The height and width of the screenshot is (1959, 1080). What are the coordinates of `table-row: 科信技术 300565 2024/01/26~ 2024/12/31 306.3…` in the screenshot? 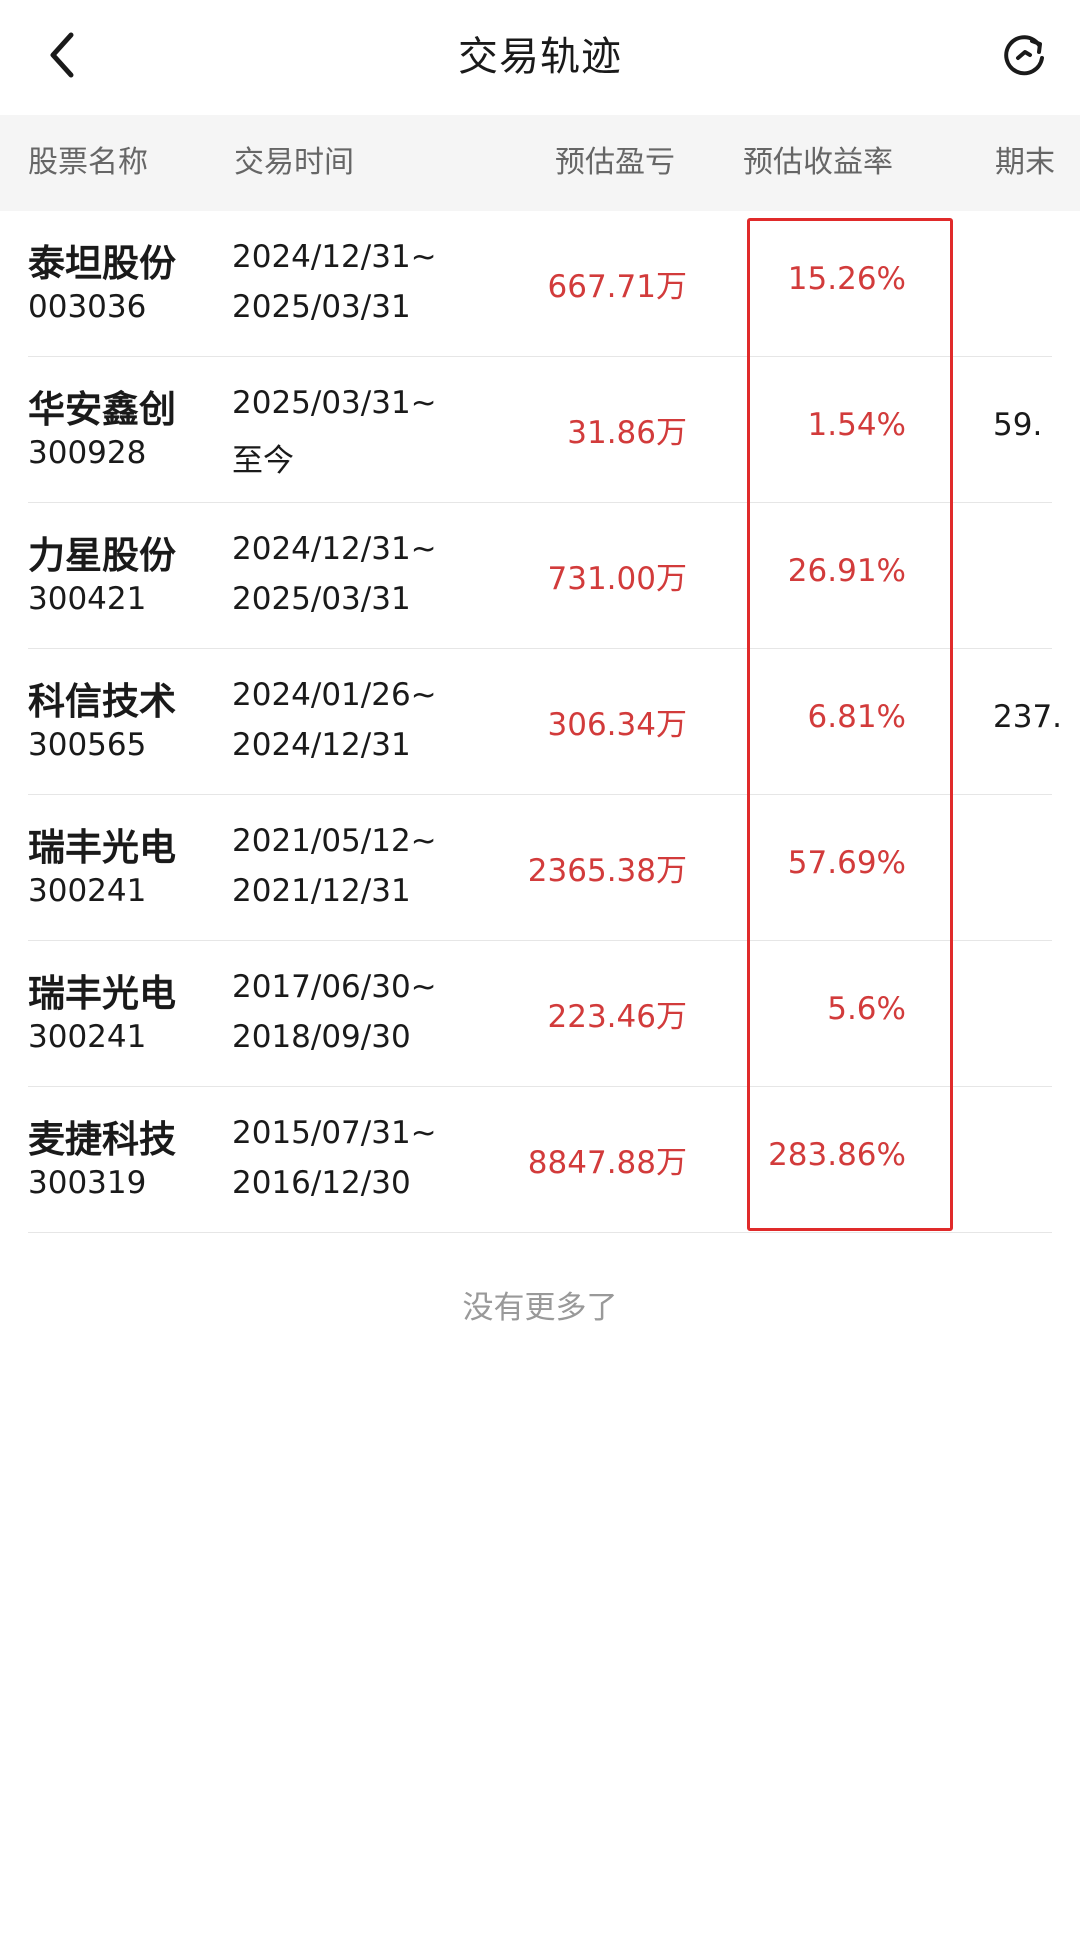 It's located at (540, 722).